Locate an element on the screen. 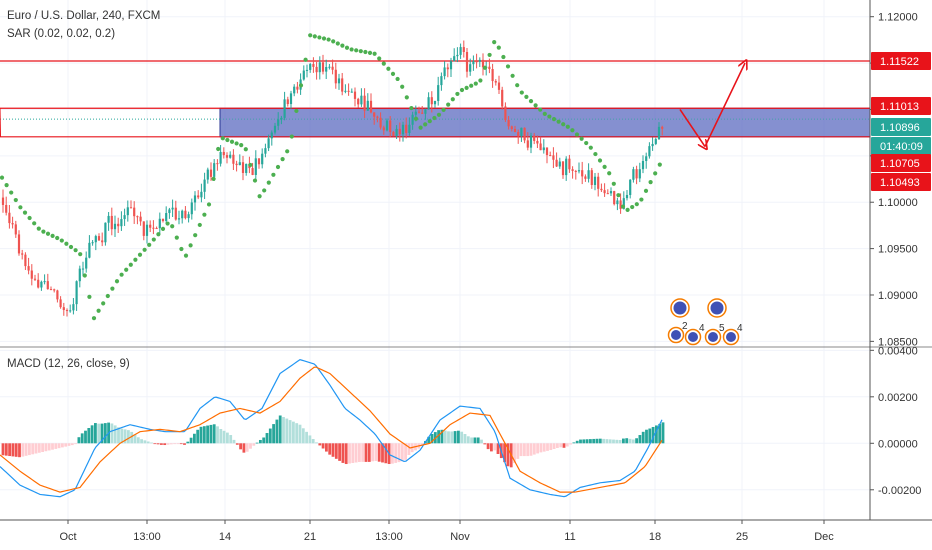  price-tag-label: 1.10896 is located at coordinates (900, 128).